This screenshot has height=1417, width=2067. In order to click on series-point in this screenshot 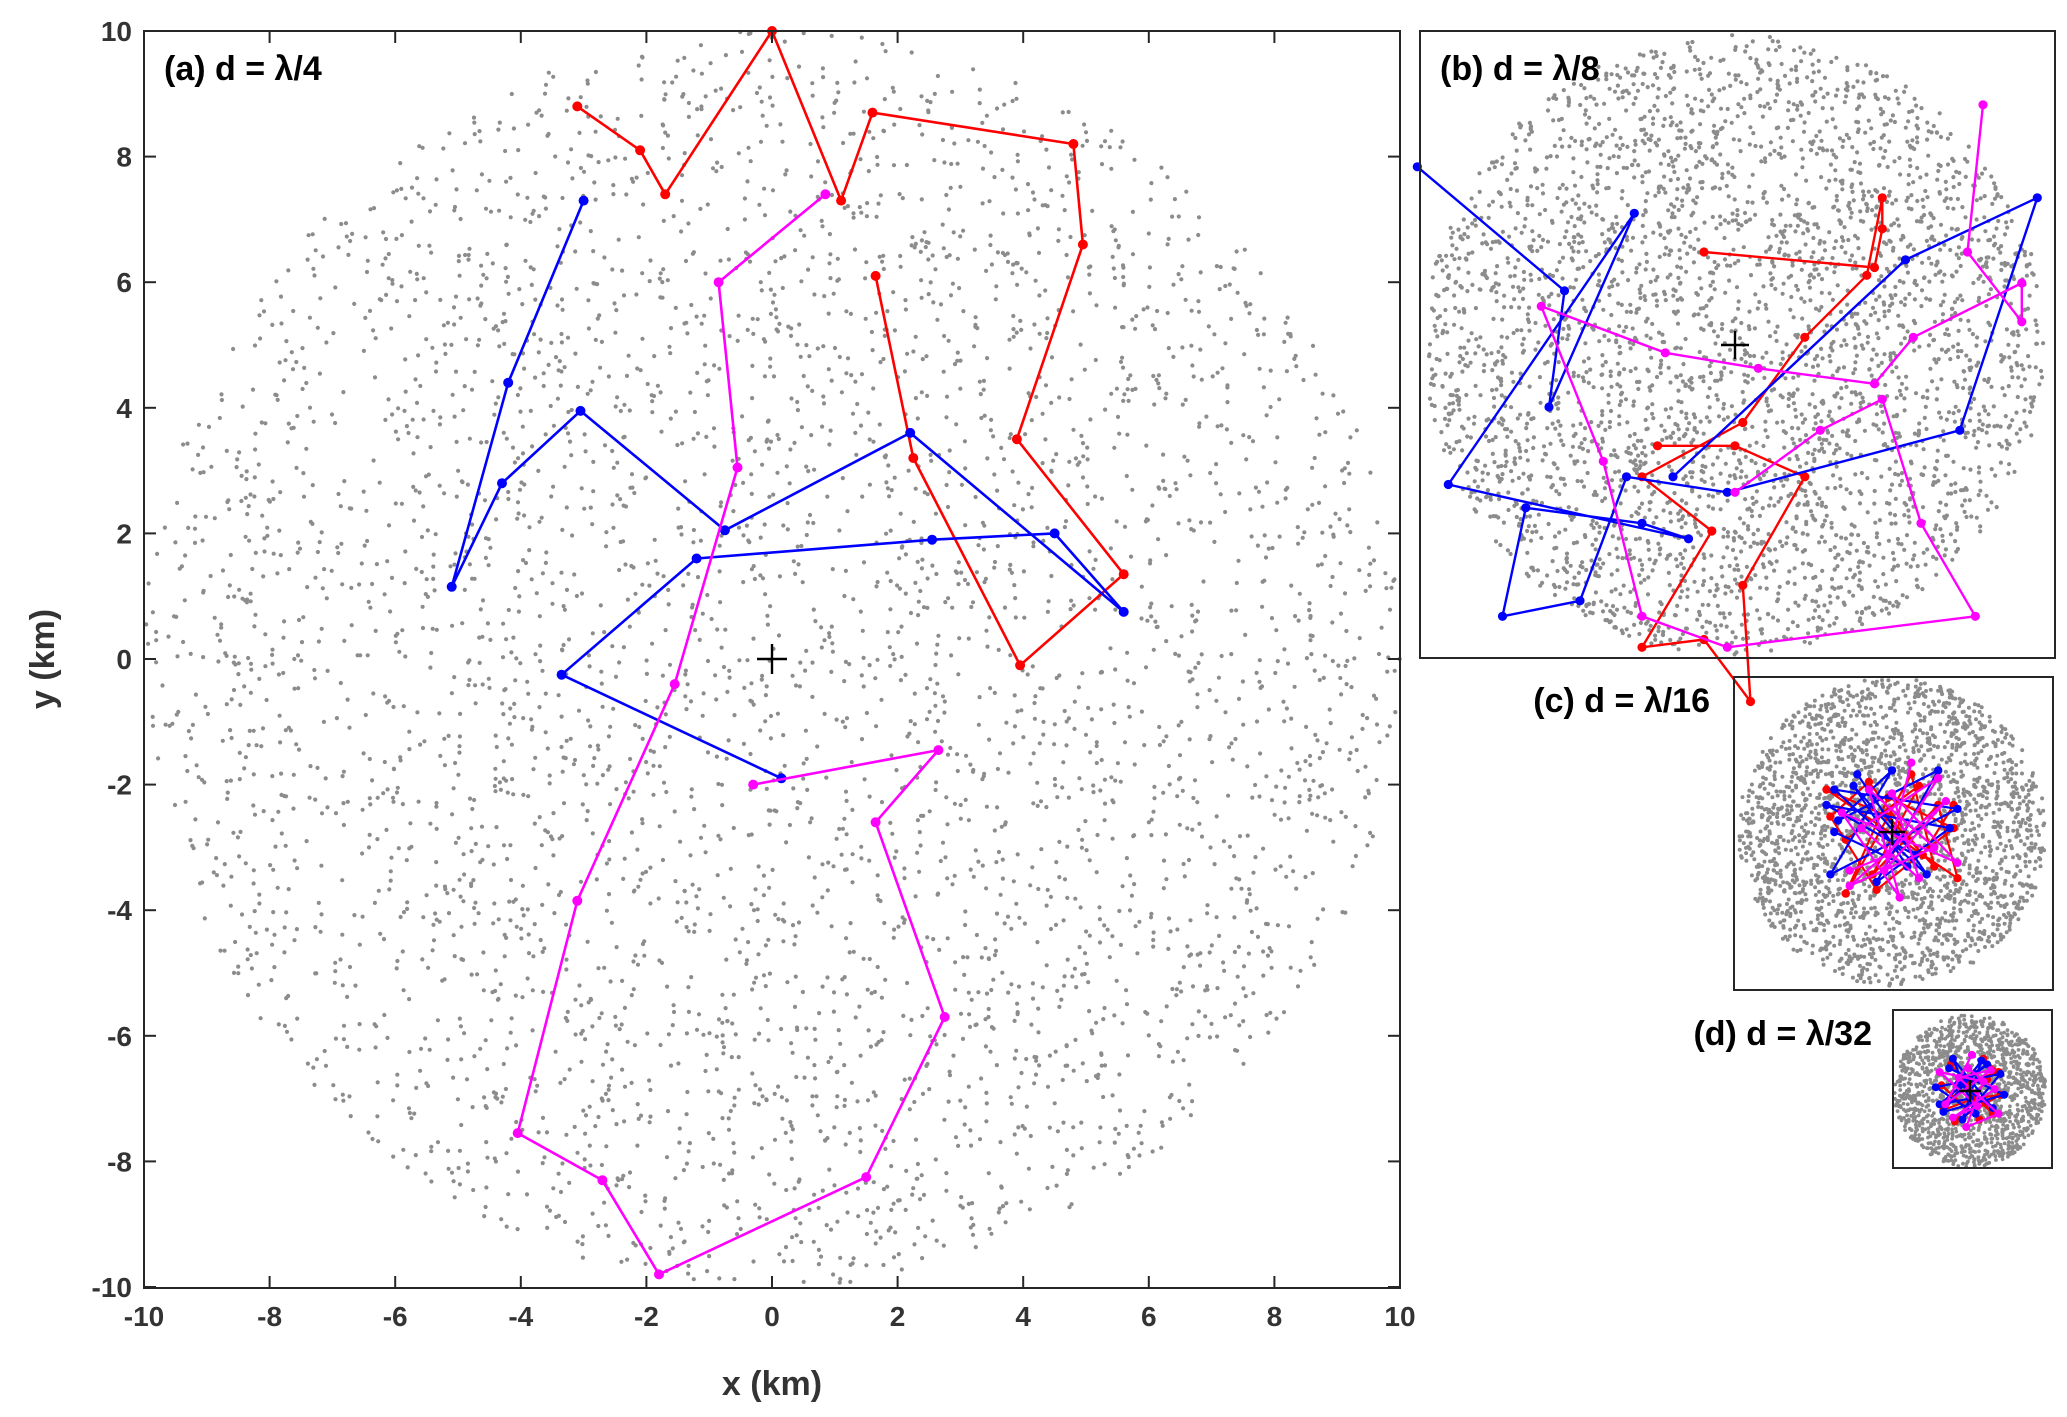, I will do `click(866, 1177)`.